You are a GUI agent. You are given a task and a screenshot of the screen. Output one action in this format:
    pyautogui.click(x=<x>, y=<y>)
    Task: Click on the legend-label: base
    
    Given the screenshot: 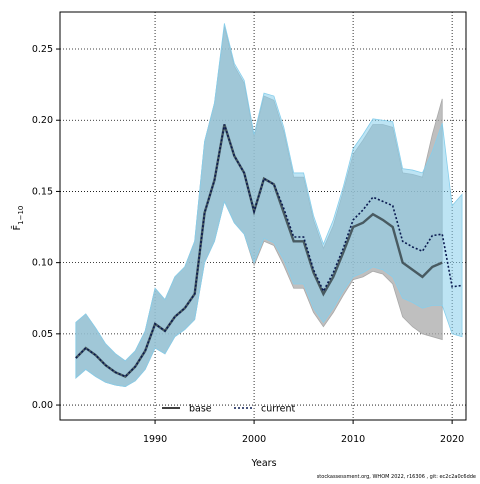 What is the action you would take?
    pyautogui.click(x=200, y=409)
    